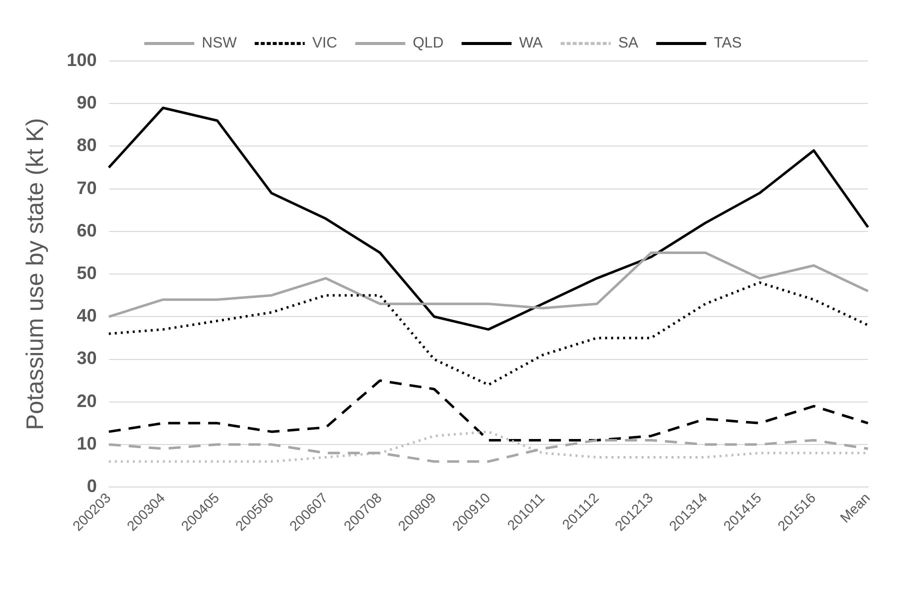 This screenshot has height=590, width=899. I want to click on y-tick-label: 30, so click(86, 358).